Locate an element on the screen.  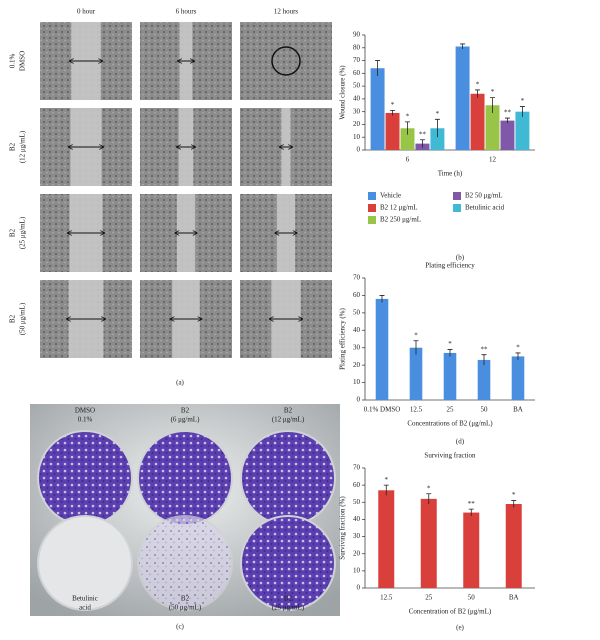
y-tick-label: 90 is located at coordinates (357, 35).